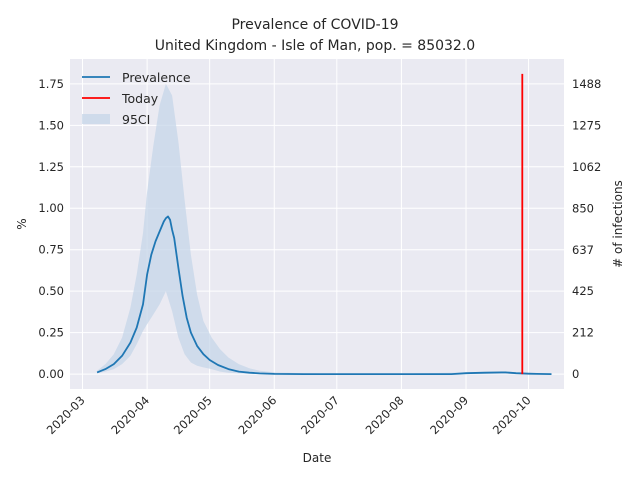 This screenshot has width=640, height=480. Describe the element at coordinates (320, 415) in the screenshot. I see `x-tick-label: 2020-07` at that location.